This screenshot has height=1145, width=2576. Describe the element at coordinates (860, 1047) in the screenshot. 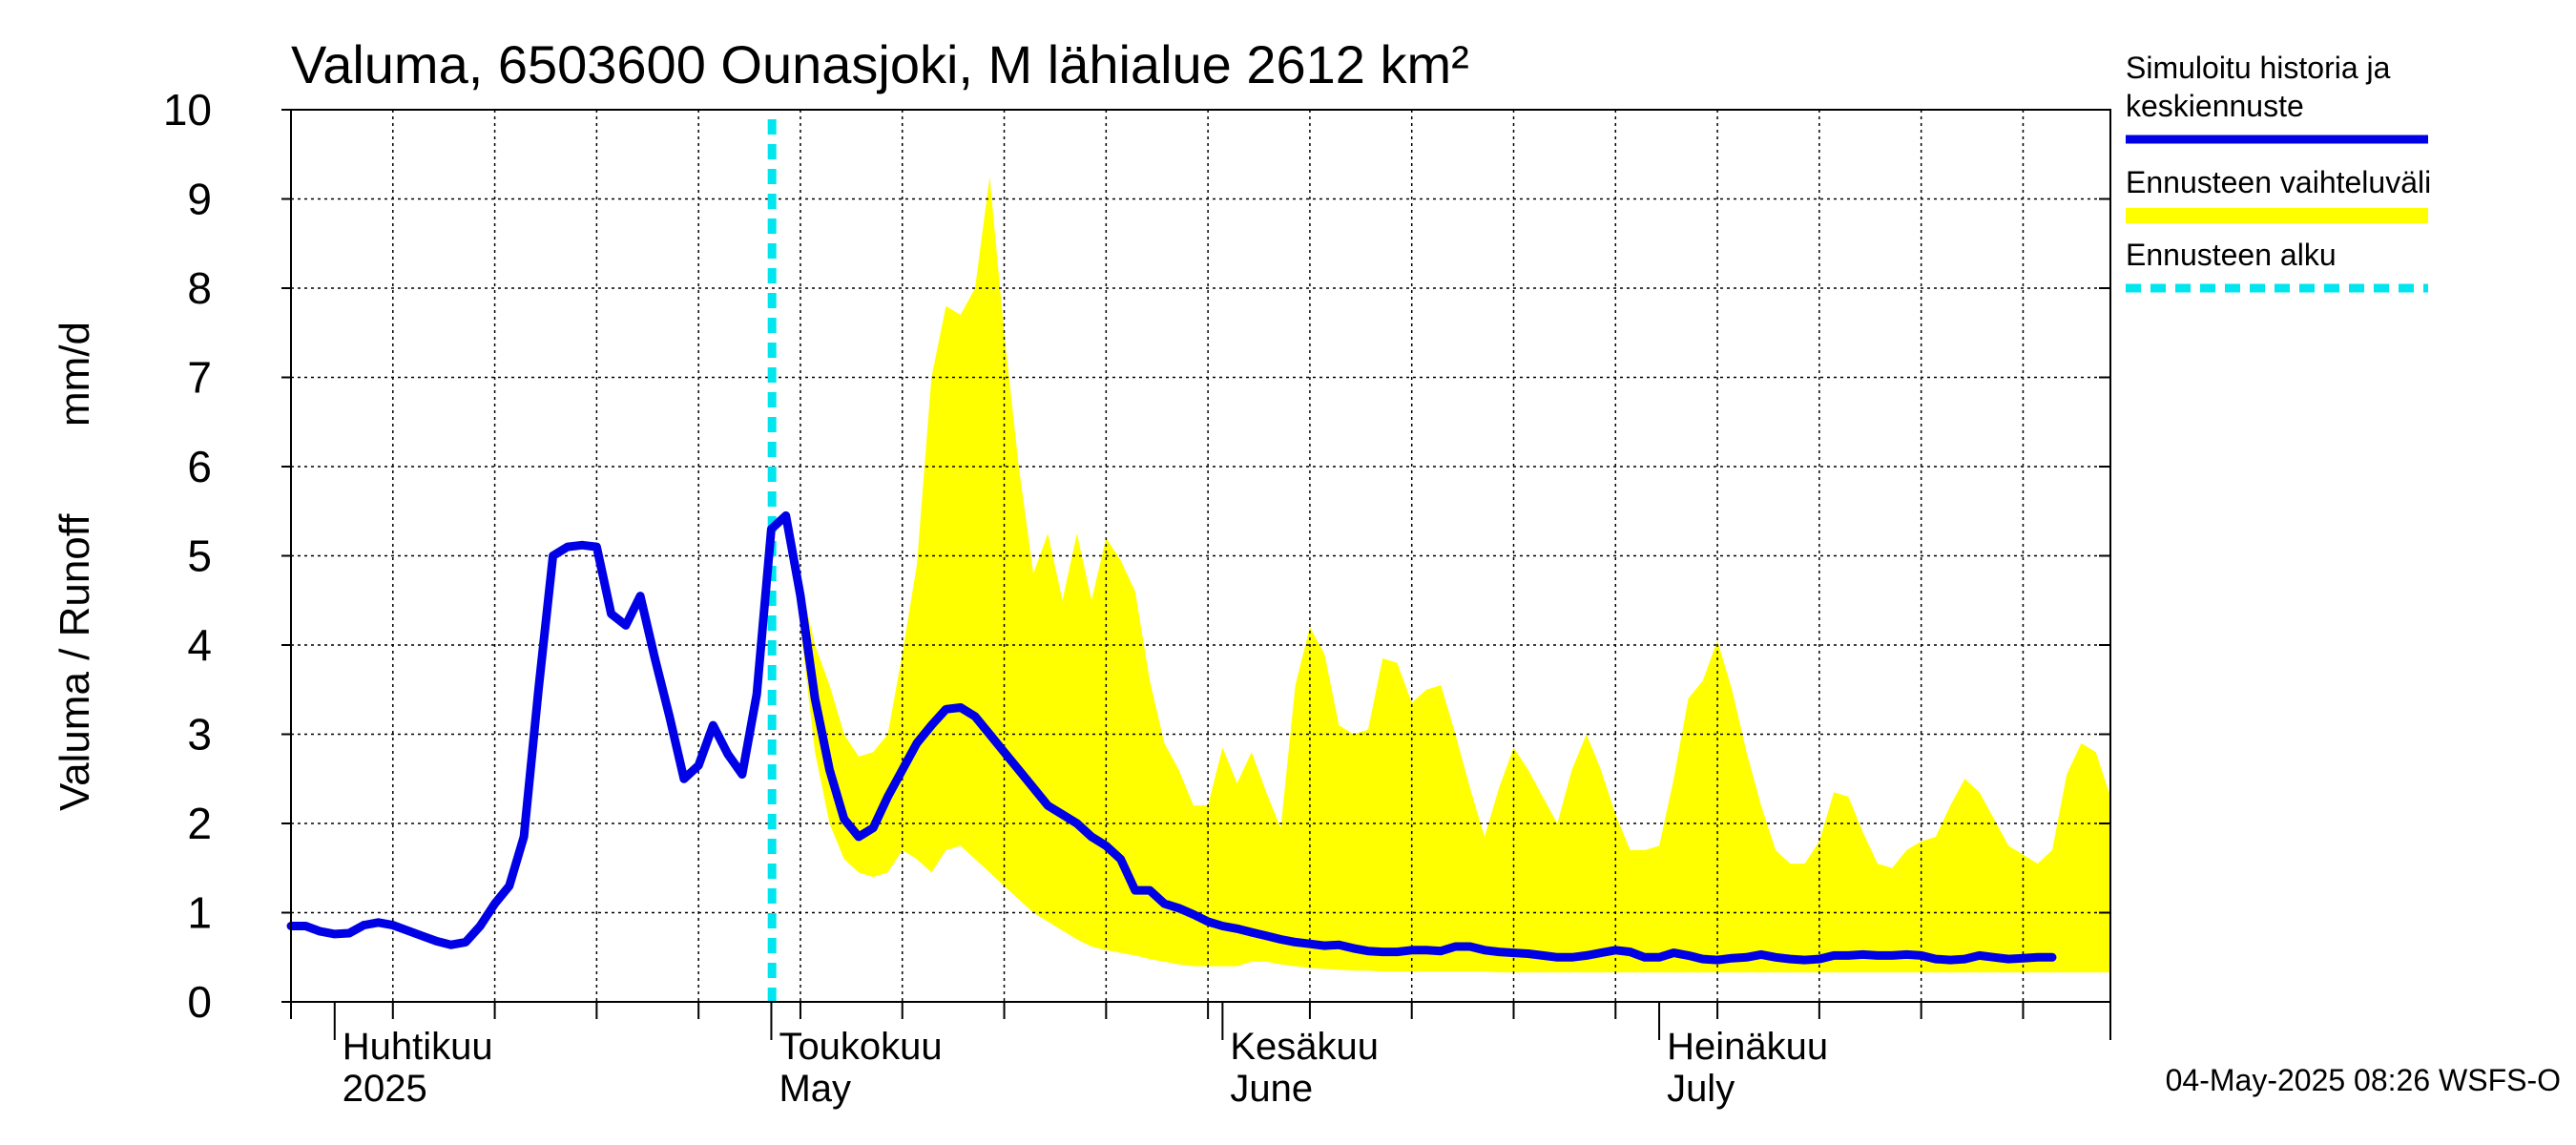

I see `x-month-label: Toukokuu` at that location.